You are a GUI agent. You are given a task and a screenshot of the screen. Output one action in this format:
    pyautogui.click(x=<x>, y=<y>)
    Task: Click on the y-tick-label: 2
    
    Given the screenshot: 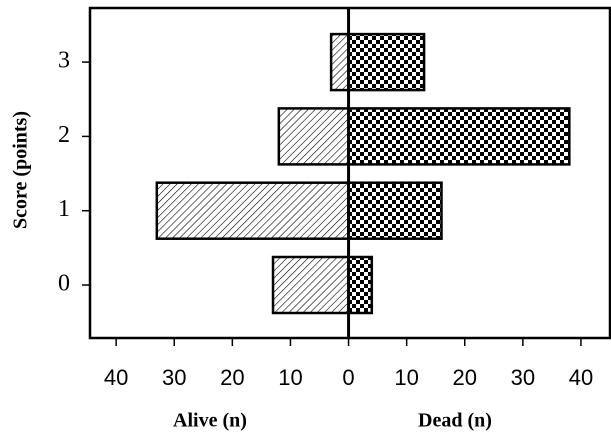 What is the action you would take?
    pyautogui.click(x=64, y=135)
    